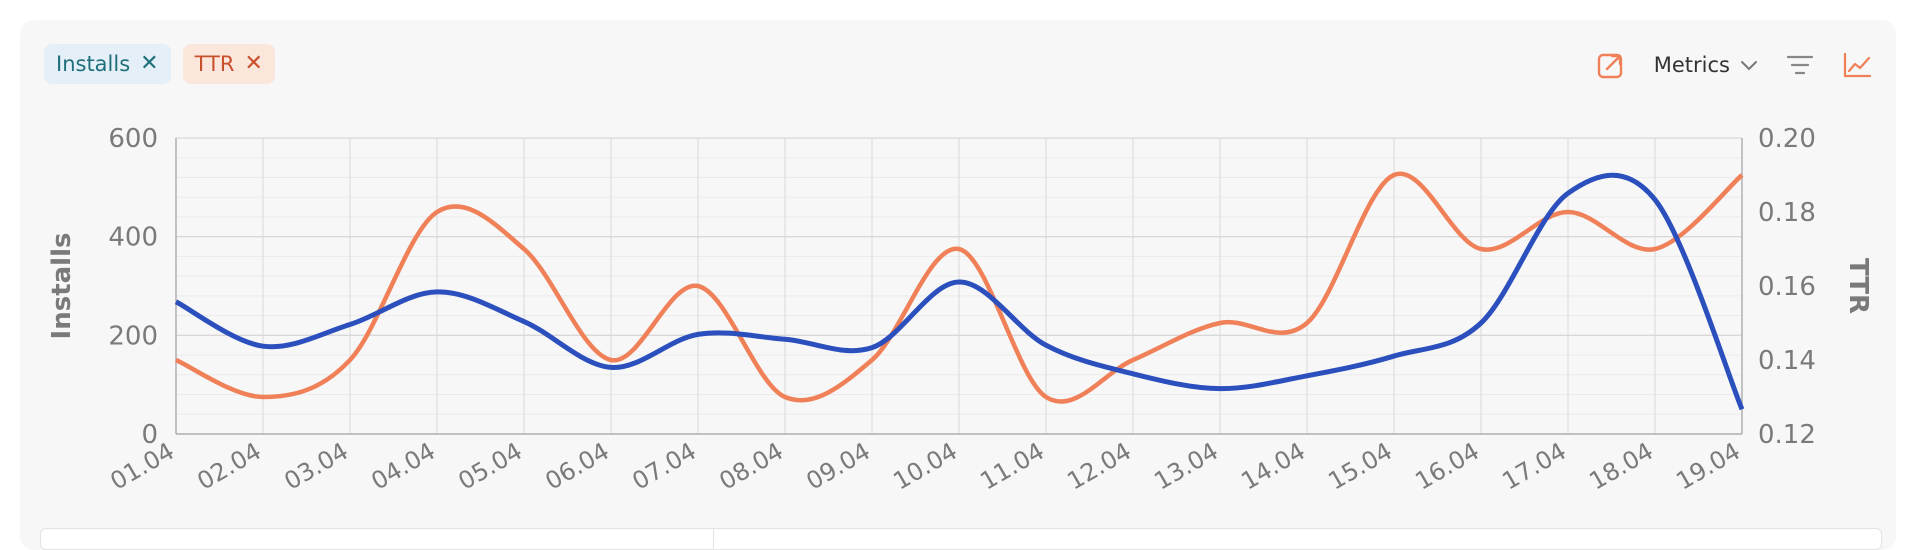 This screenshot has height=550, width=1920. What do you see at coordinates (1787, 361) in the screenshot?
I see `y-tick-label-right: 0.14` at bounding box center [1787, 361].